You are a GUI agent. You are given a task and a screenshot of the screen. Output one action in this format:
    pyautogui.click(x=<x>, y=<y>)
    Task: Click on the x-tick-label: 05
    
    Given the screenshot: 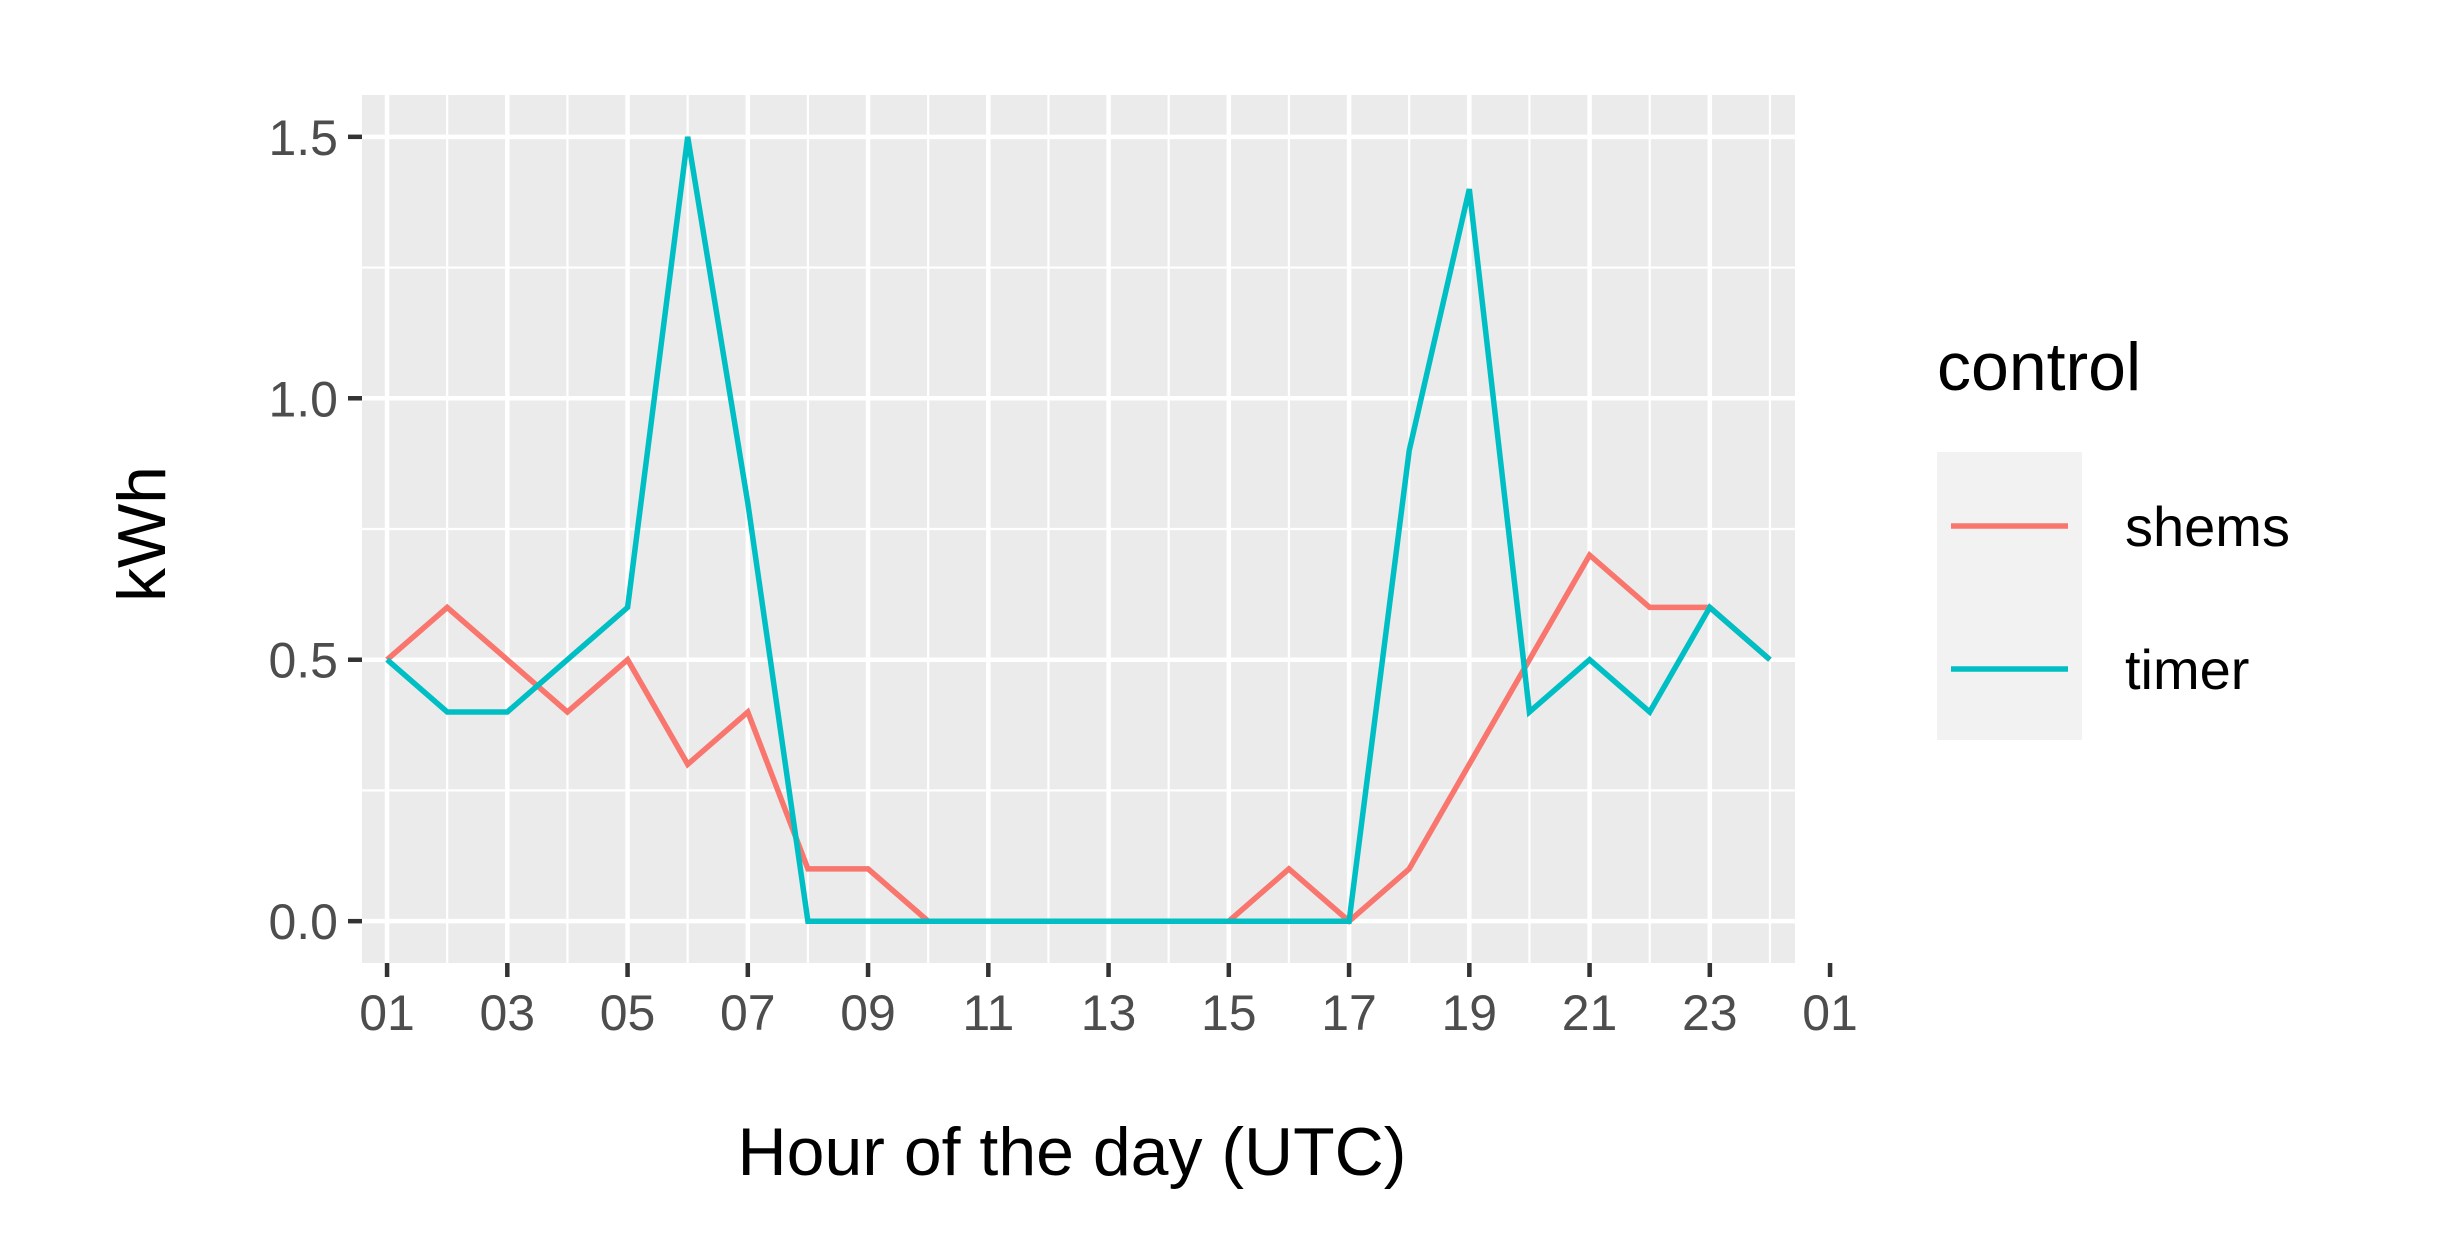 What is the action you would take?
    pyautogui.click(x=628, y=1013)
    